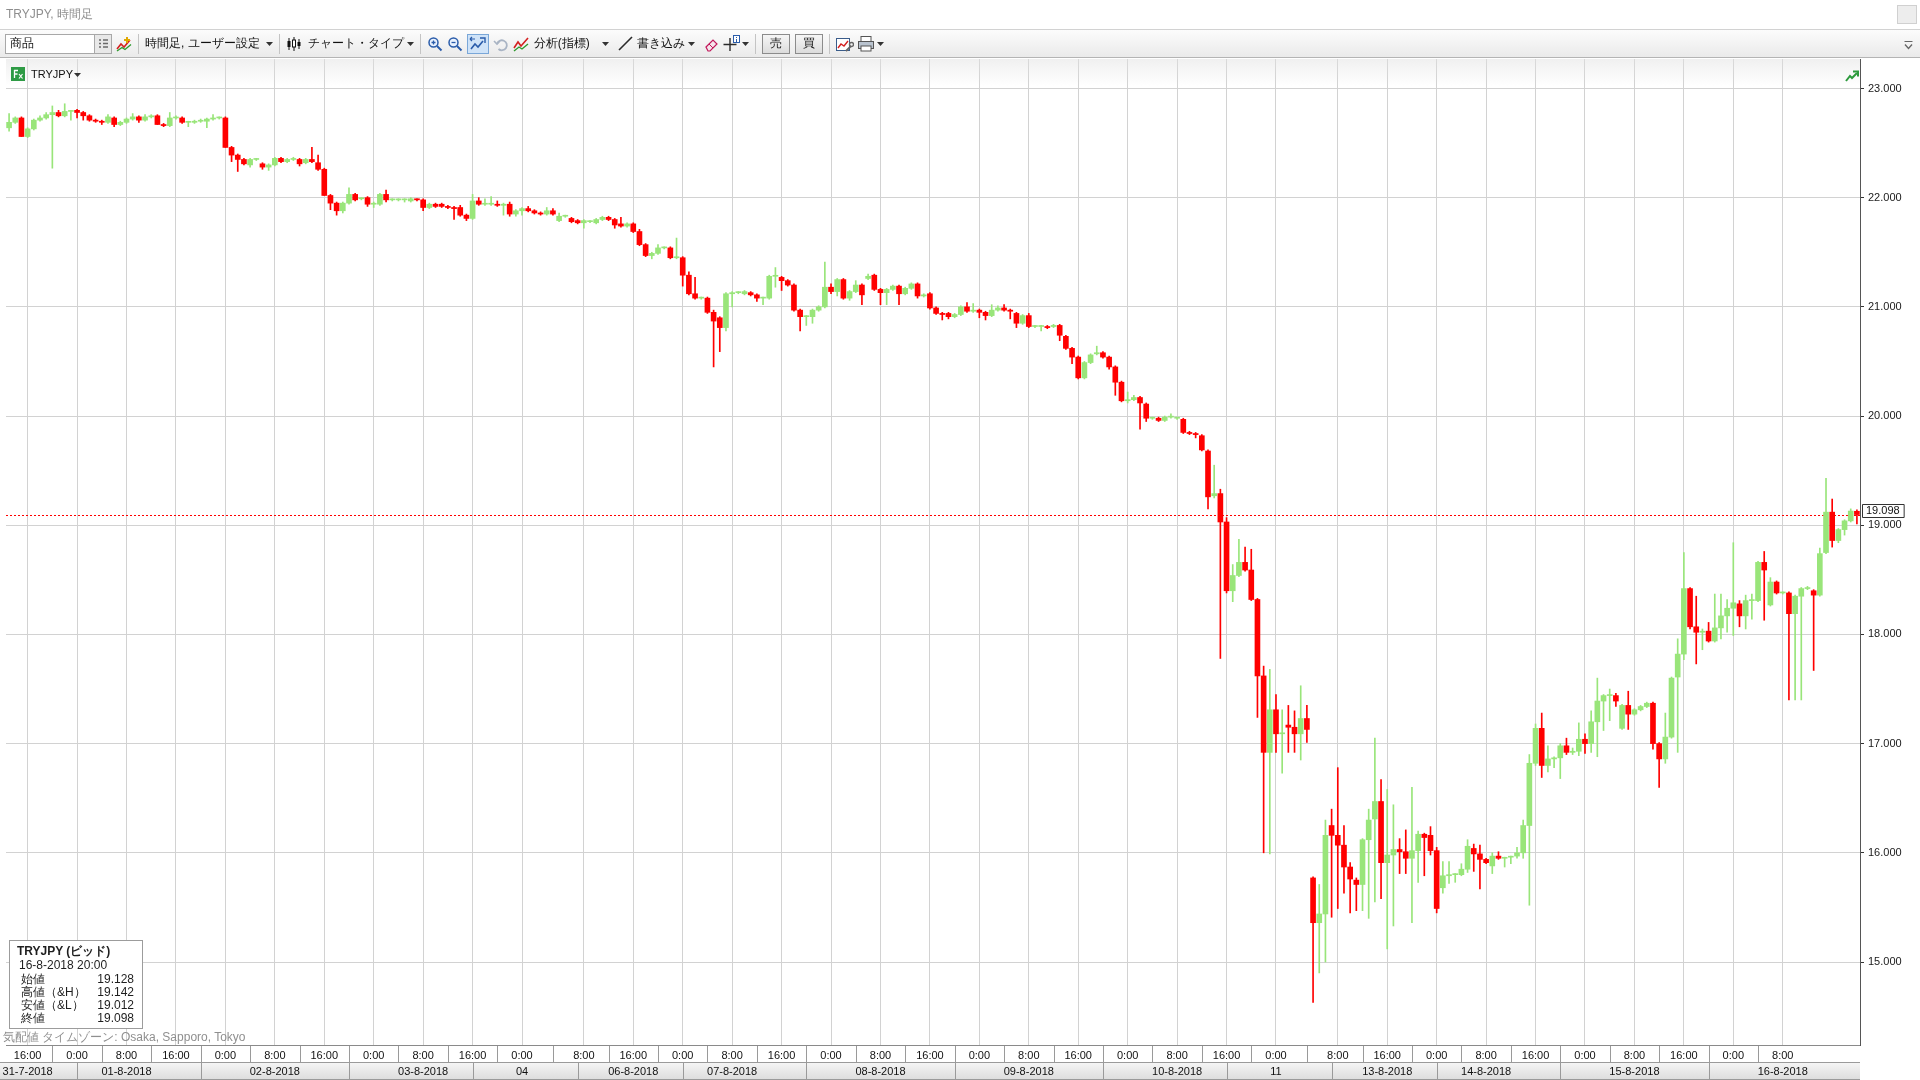  What do you see at coordinates (660, 43) in the screenshot?
I see `text: 書き込み` at bounding box center [660, 43].